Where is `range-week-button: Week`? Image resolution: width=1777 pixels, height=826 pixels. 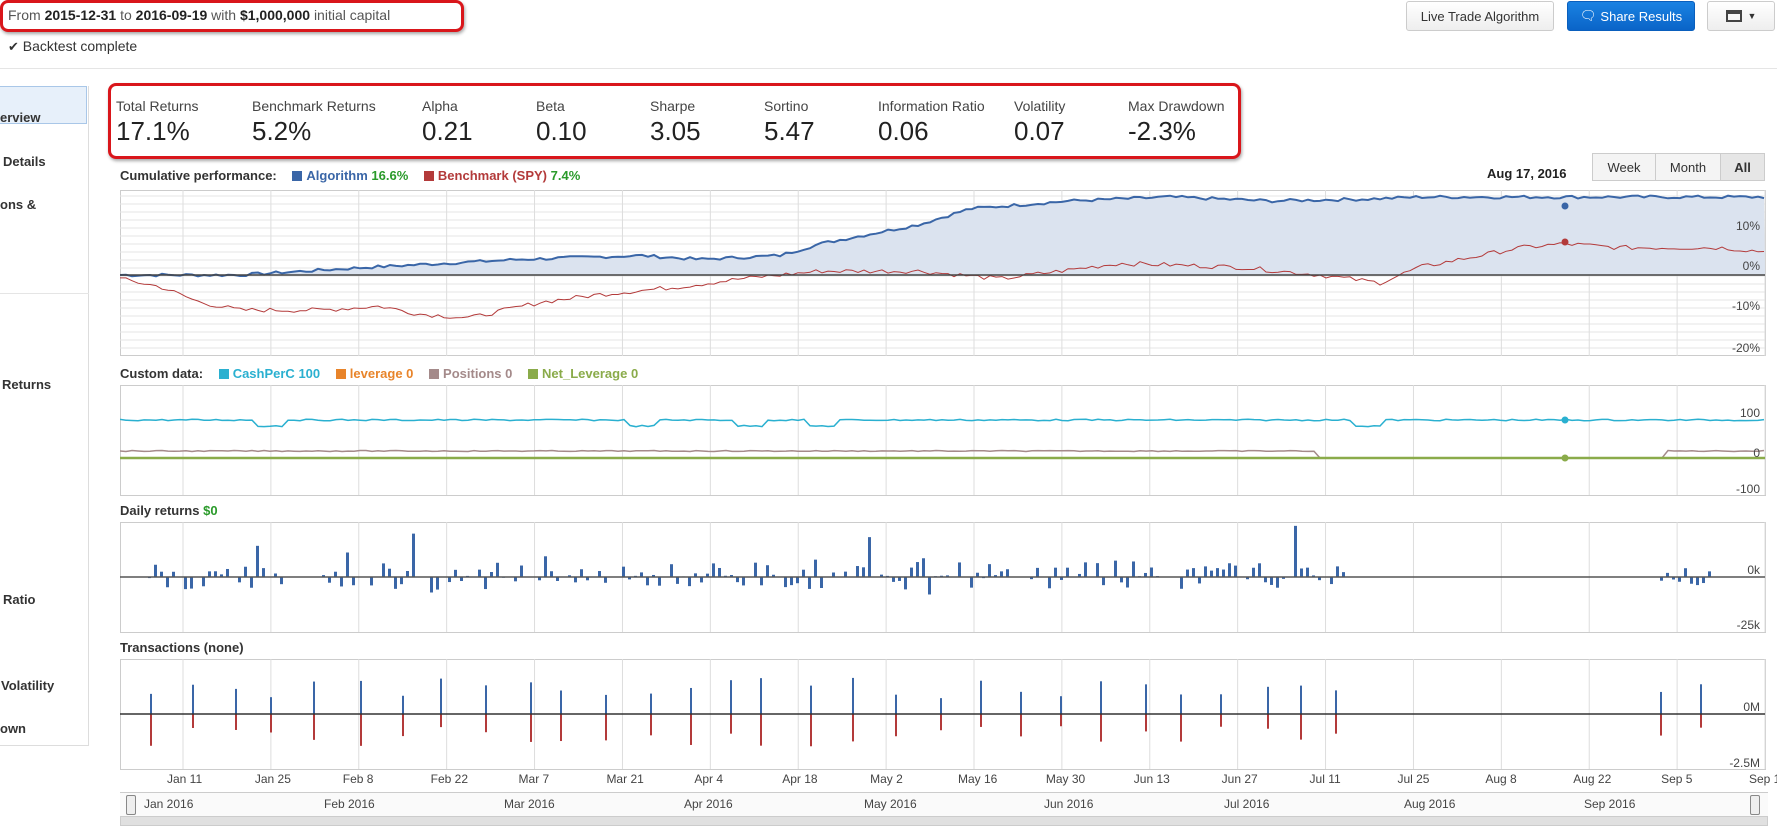
range-week-button: Week is located at coordinates (1624, 167).